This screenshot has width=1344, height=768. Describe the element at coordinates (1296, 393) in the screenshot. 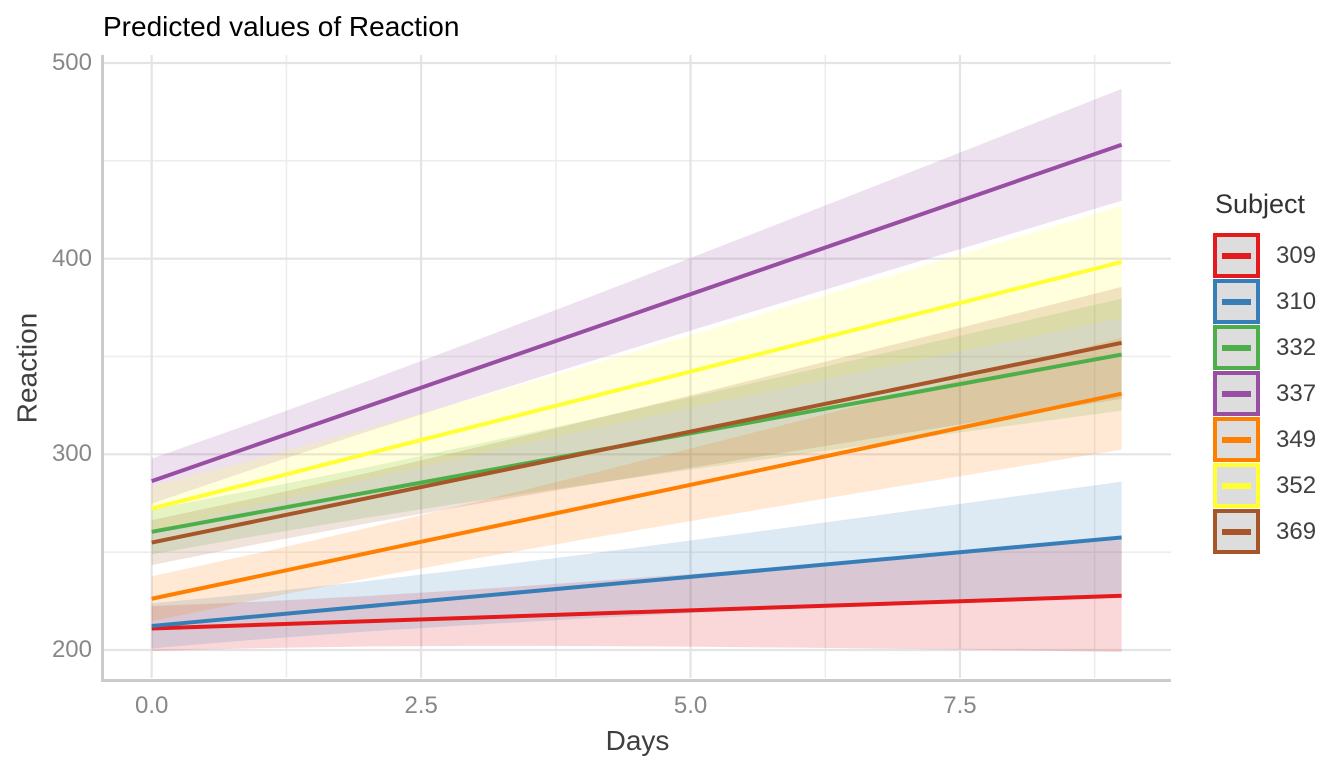

I see `legend-item-label: 337` at that location.